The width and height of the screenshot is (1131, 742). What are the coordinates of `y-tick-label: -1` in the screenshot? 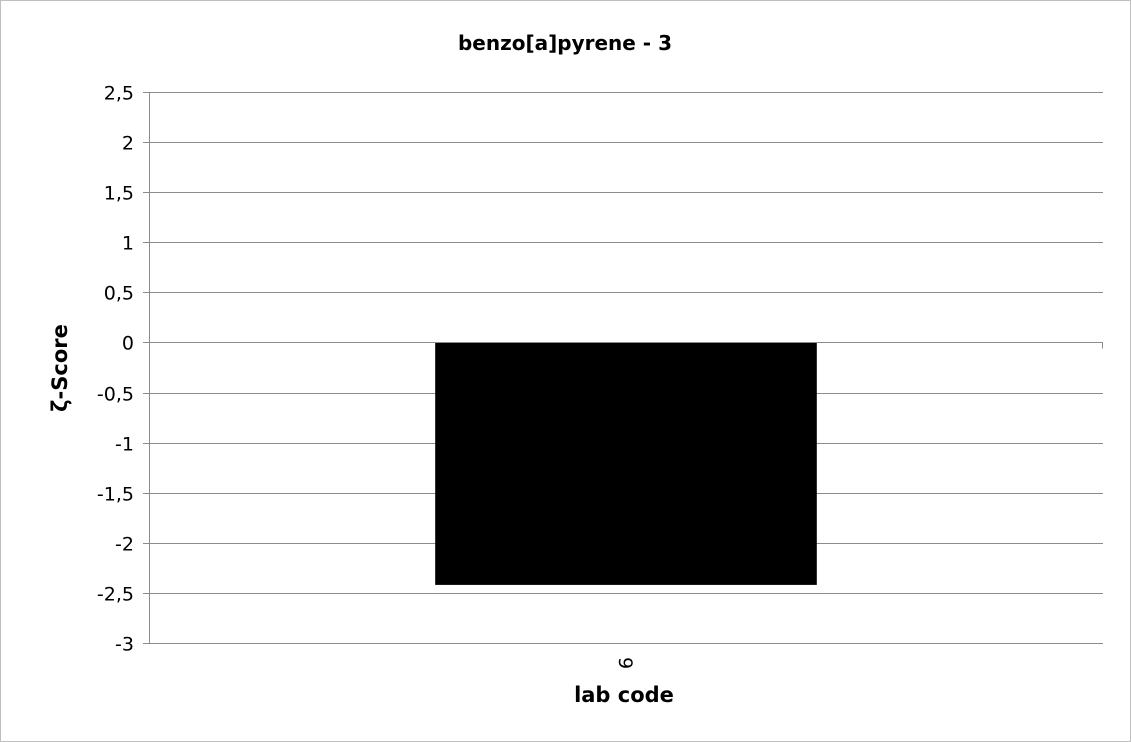 It's located at (124, 445).